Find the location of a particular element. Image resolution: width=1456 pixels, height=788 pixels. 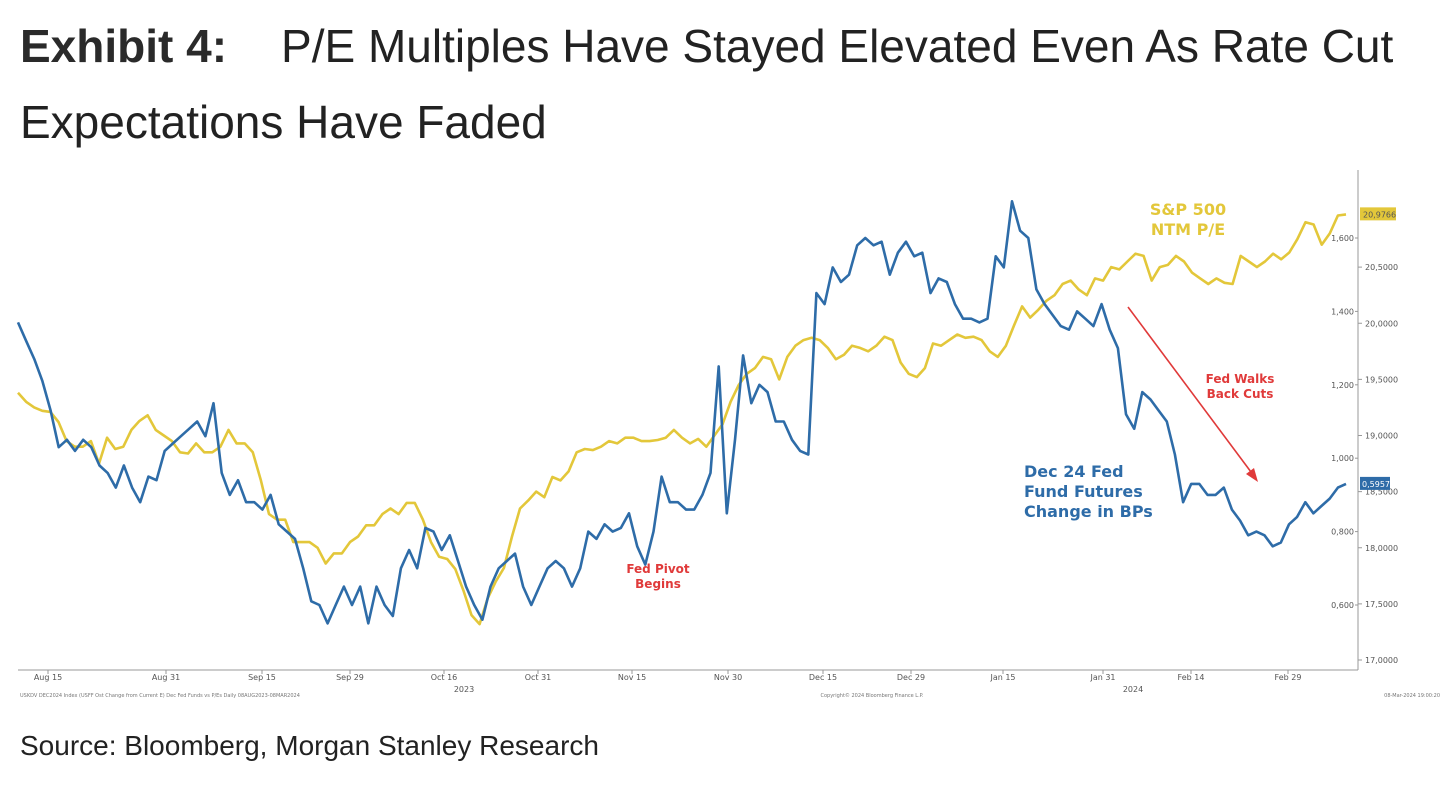

pe-last-value-label: 20,9766 is located at coordinates (1379, 214).